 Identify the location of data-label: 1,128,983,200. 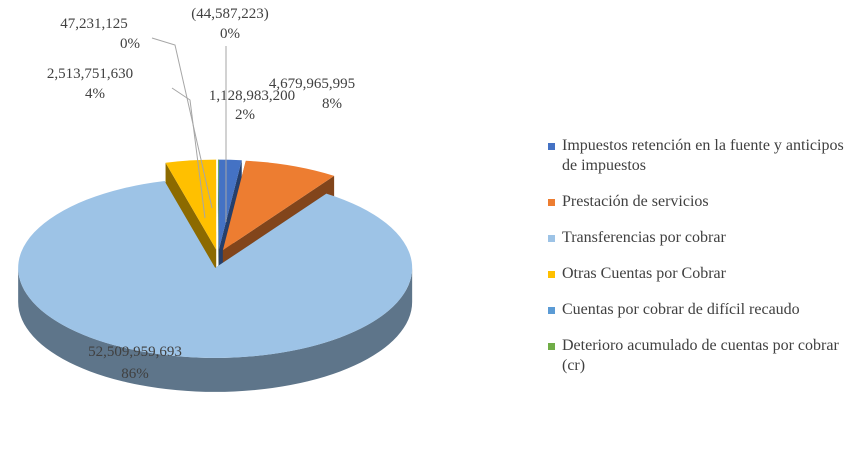
(252, 96).